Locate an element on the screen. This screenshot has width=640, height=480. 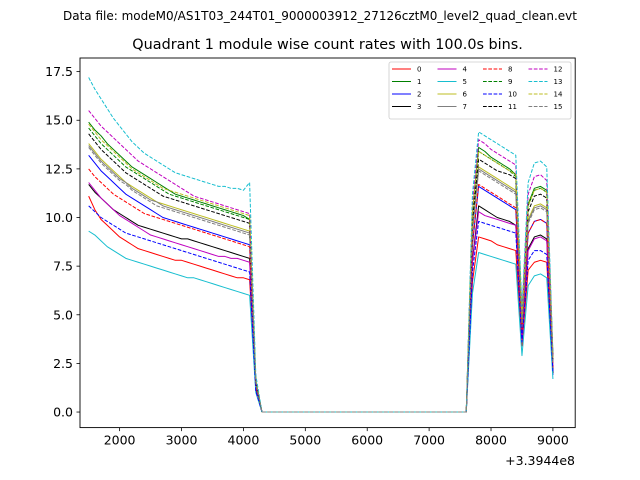
y-tick-label: 12.5 is located at coordinates (59, 168).